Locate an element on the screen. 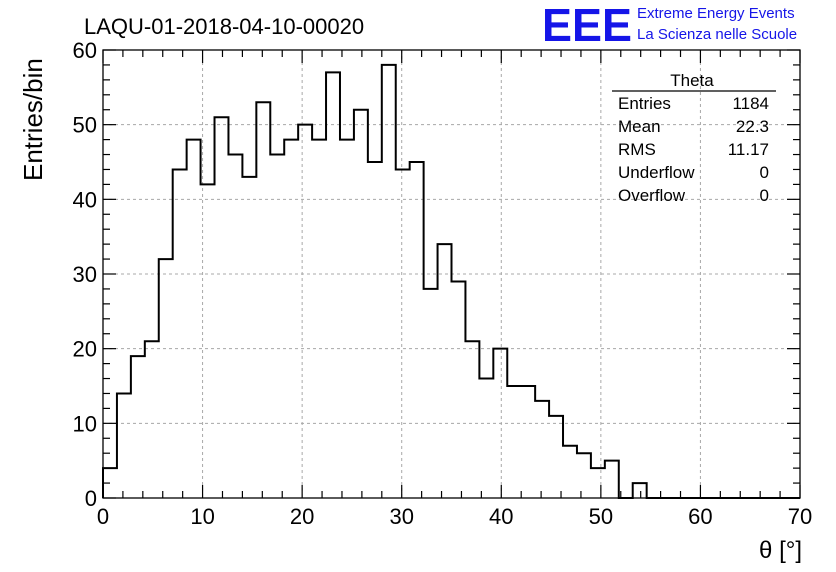 The image size is (836, 572). stats-title: Theta is located at coordinates (692, 80).